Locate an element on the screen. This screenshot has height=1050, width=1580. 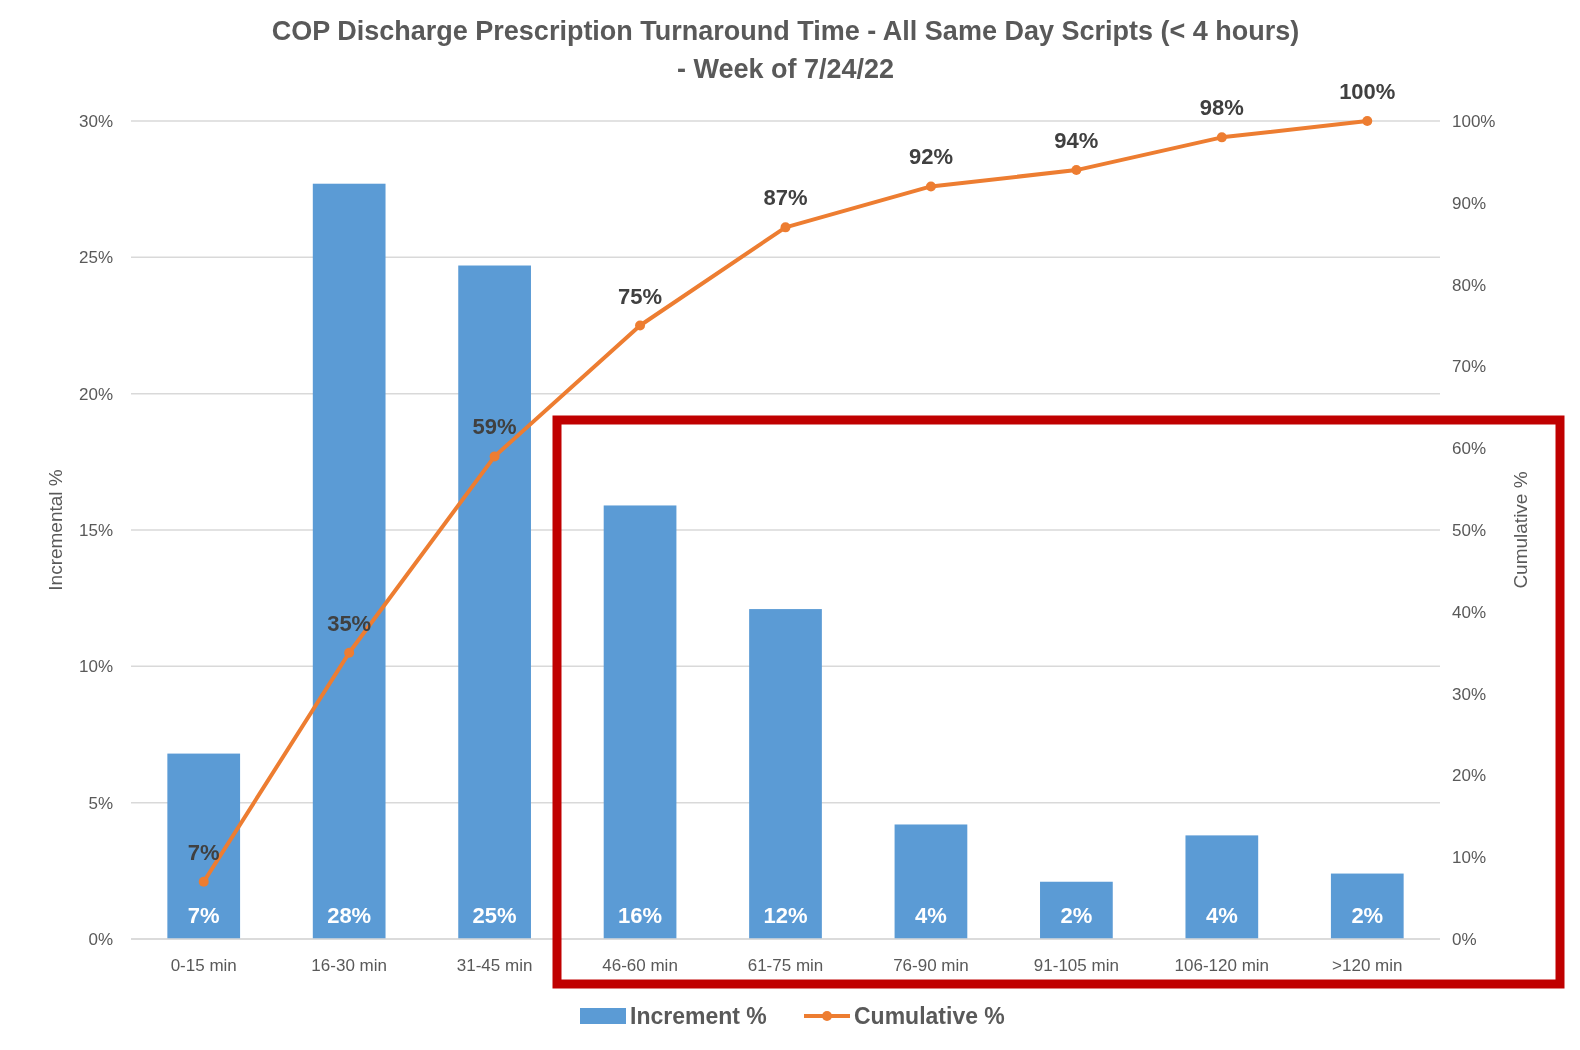
x-tick-label: >120 min is located at coordinates (1367, 965).